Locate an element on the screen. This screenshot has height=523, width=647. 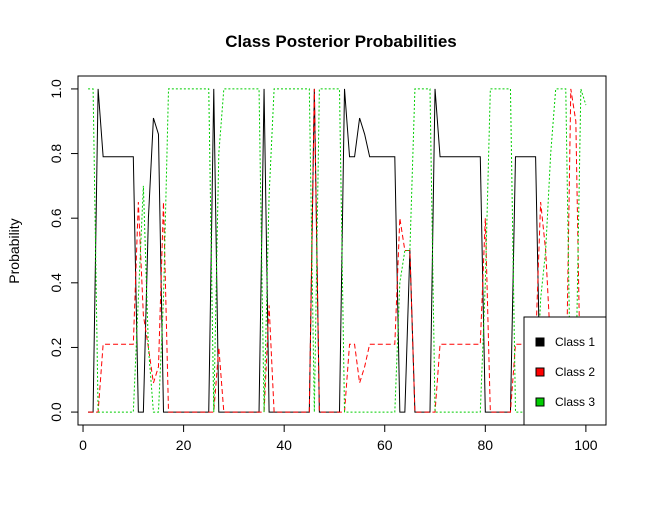
legend-label: Class 2 is located at coordinates (575, 372).